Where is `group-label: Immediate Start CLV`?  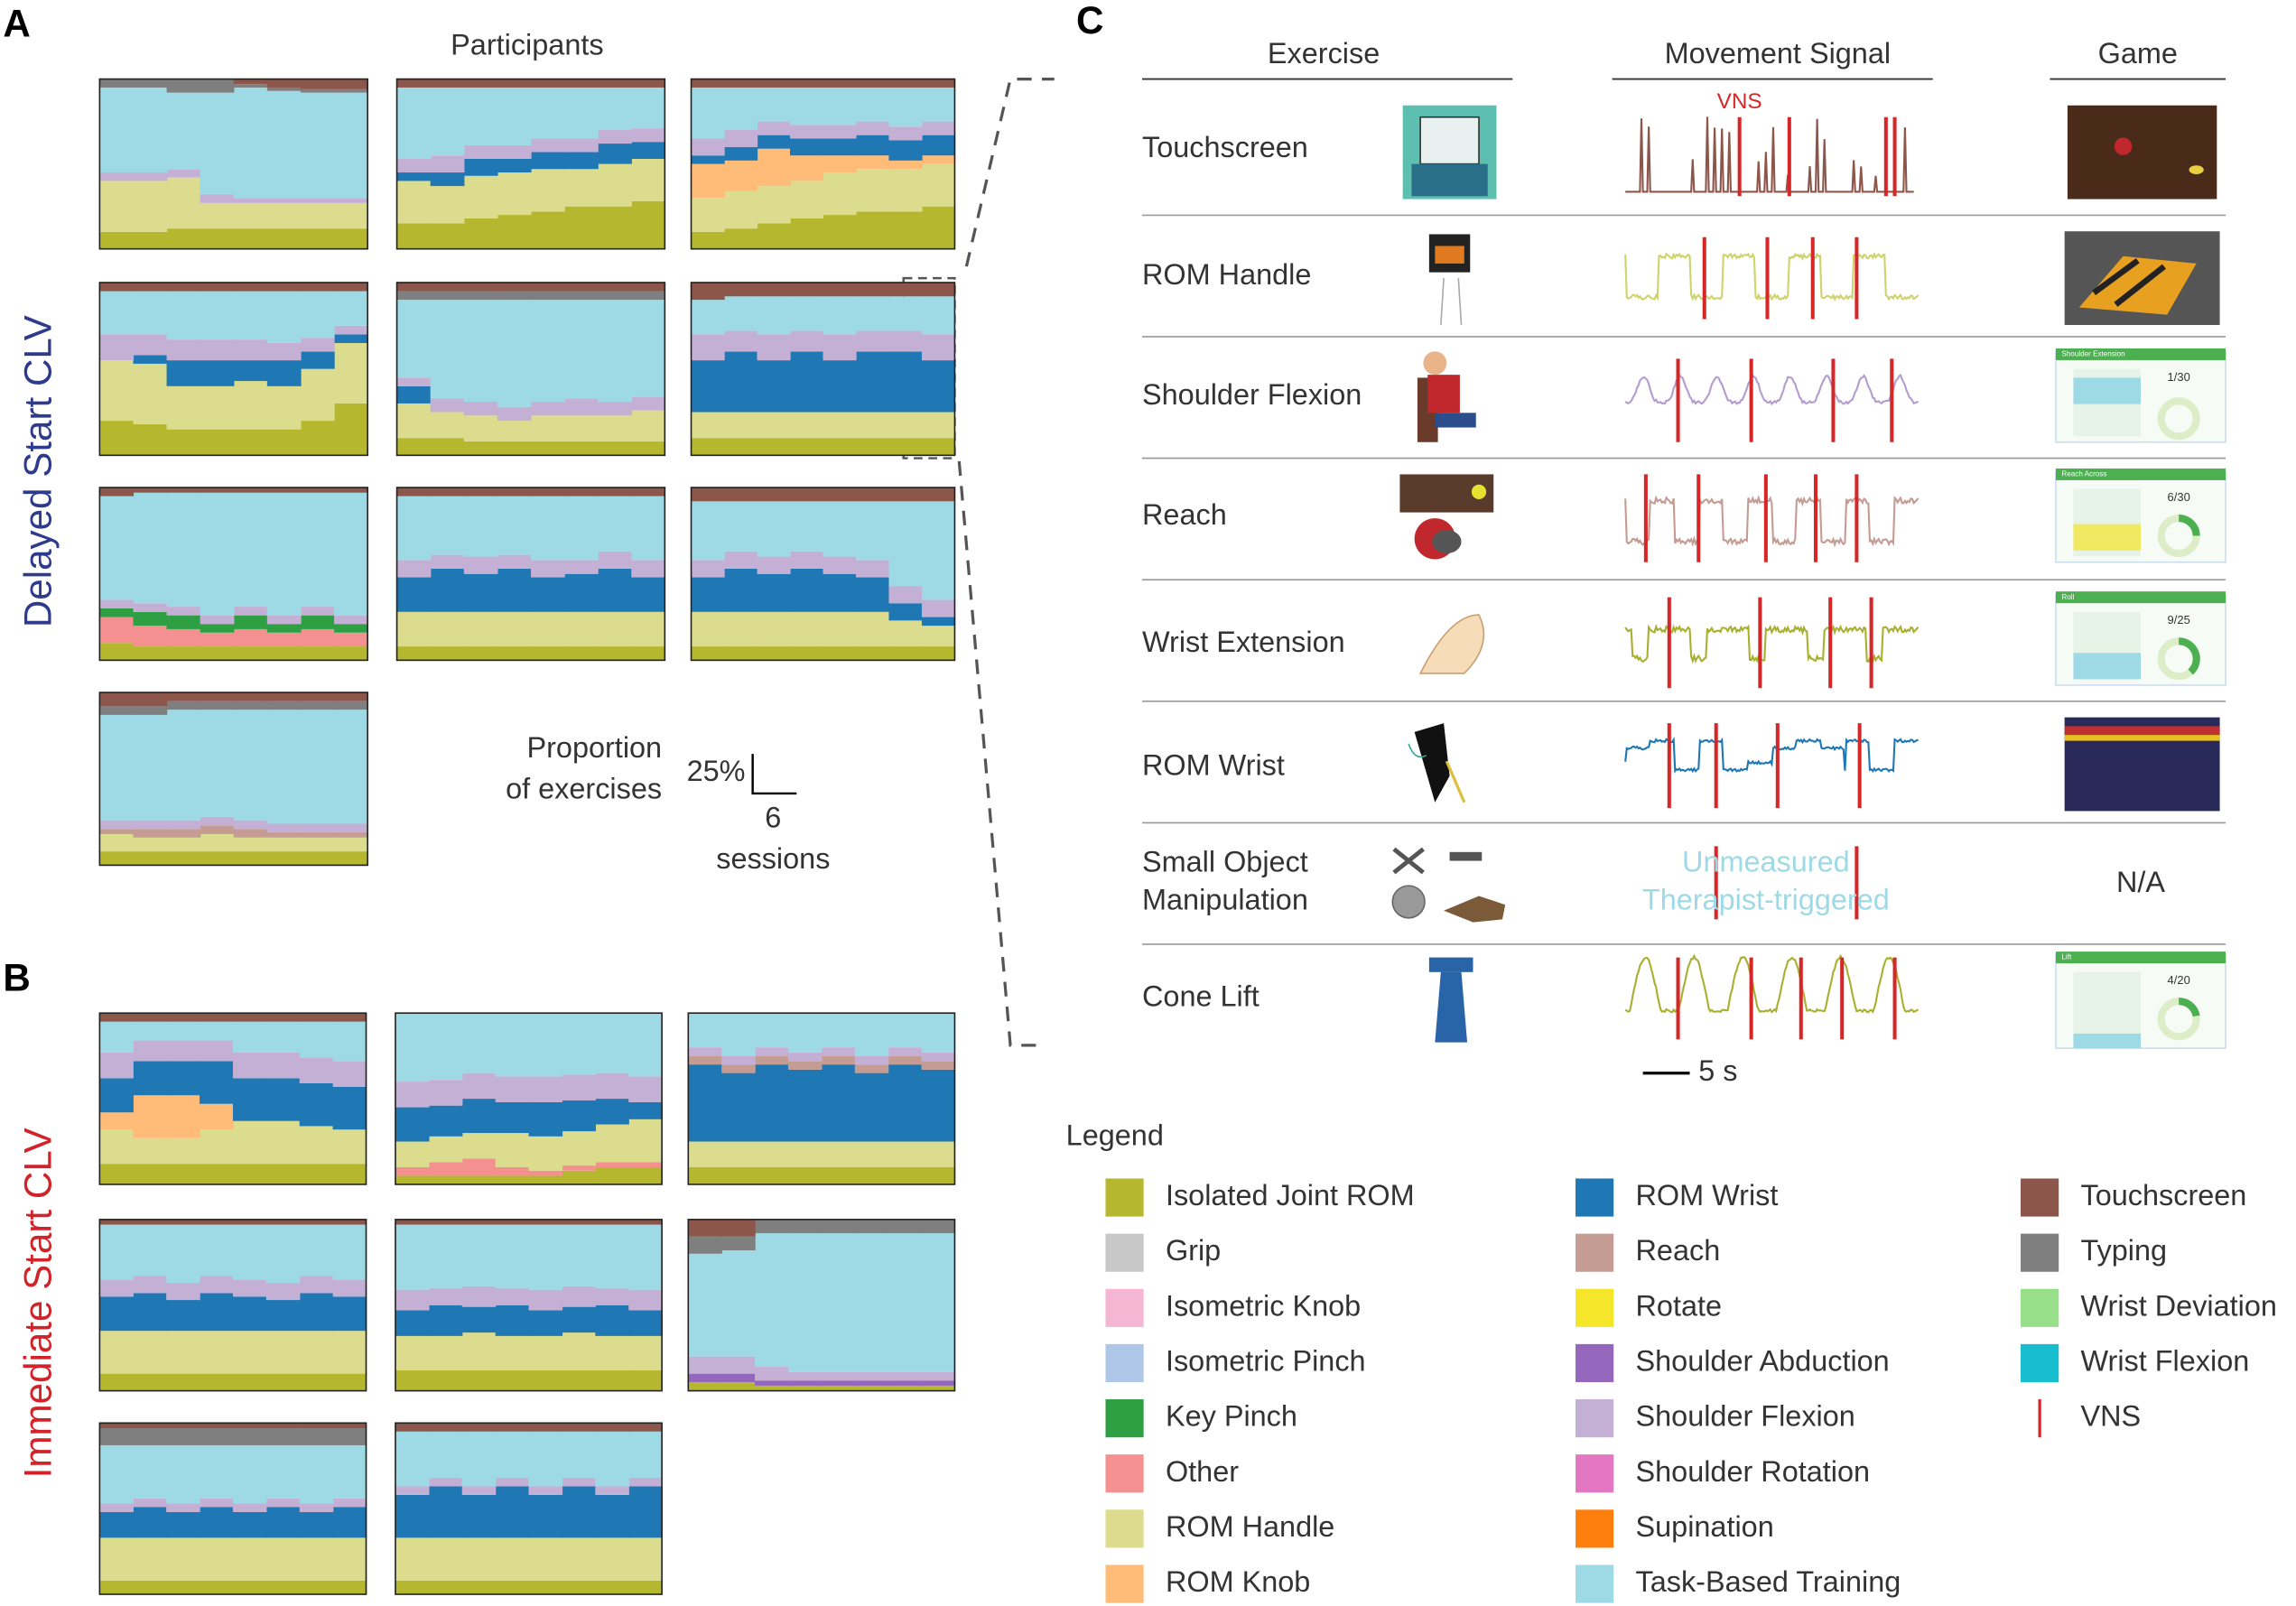 group-label: Immediate Start CLV is located at coordinates (38, 1303).